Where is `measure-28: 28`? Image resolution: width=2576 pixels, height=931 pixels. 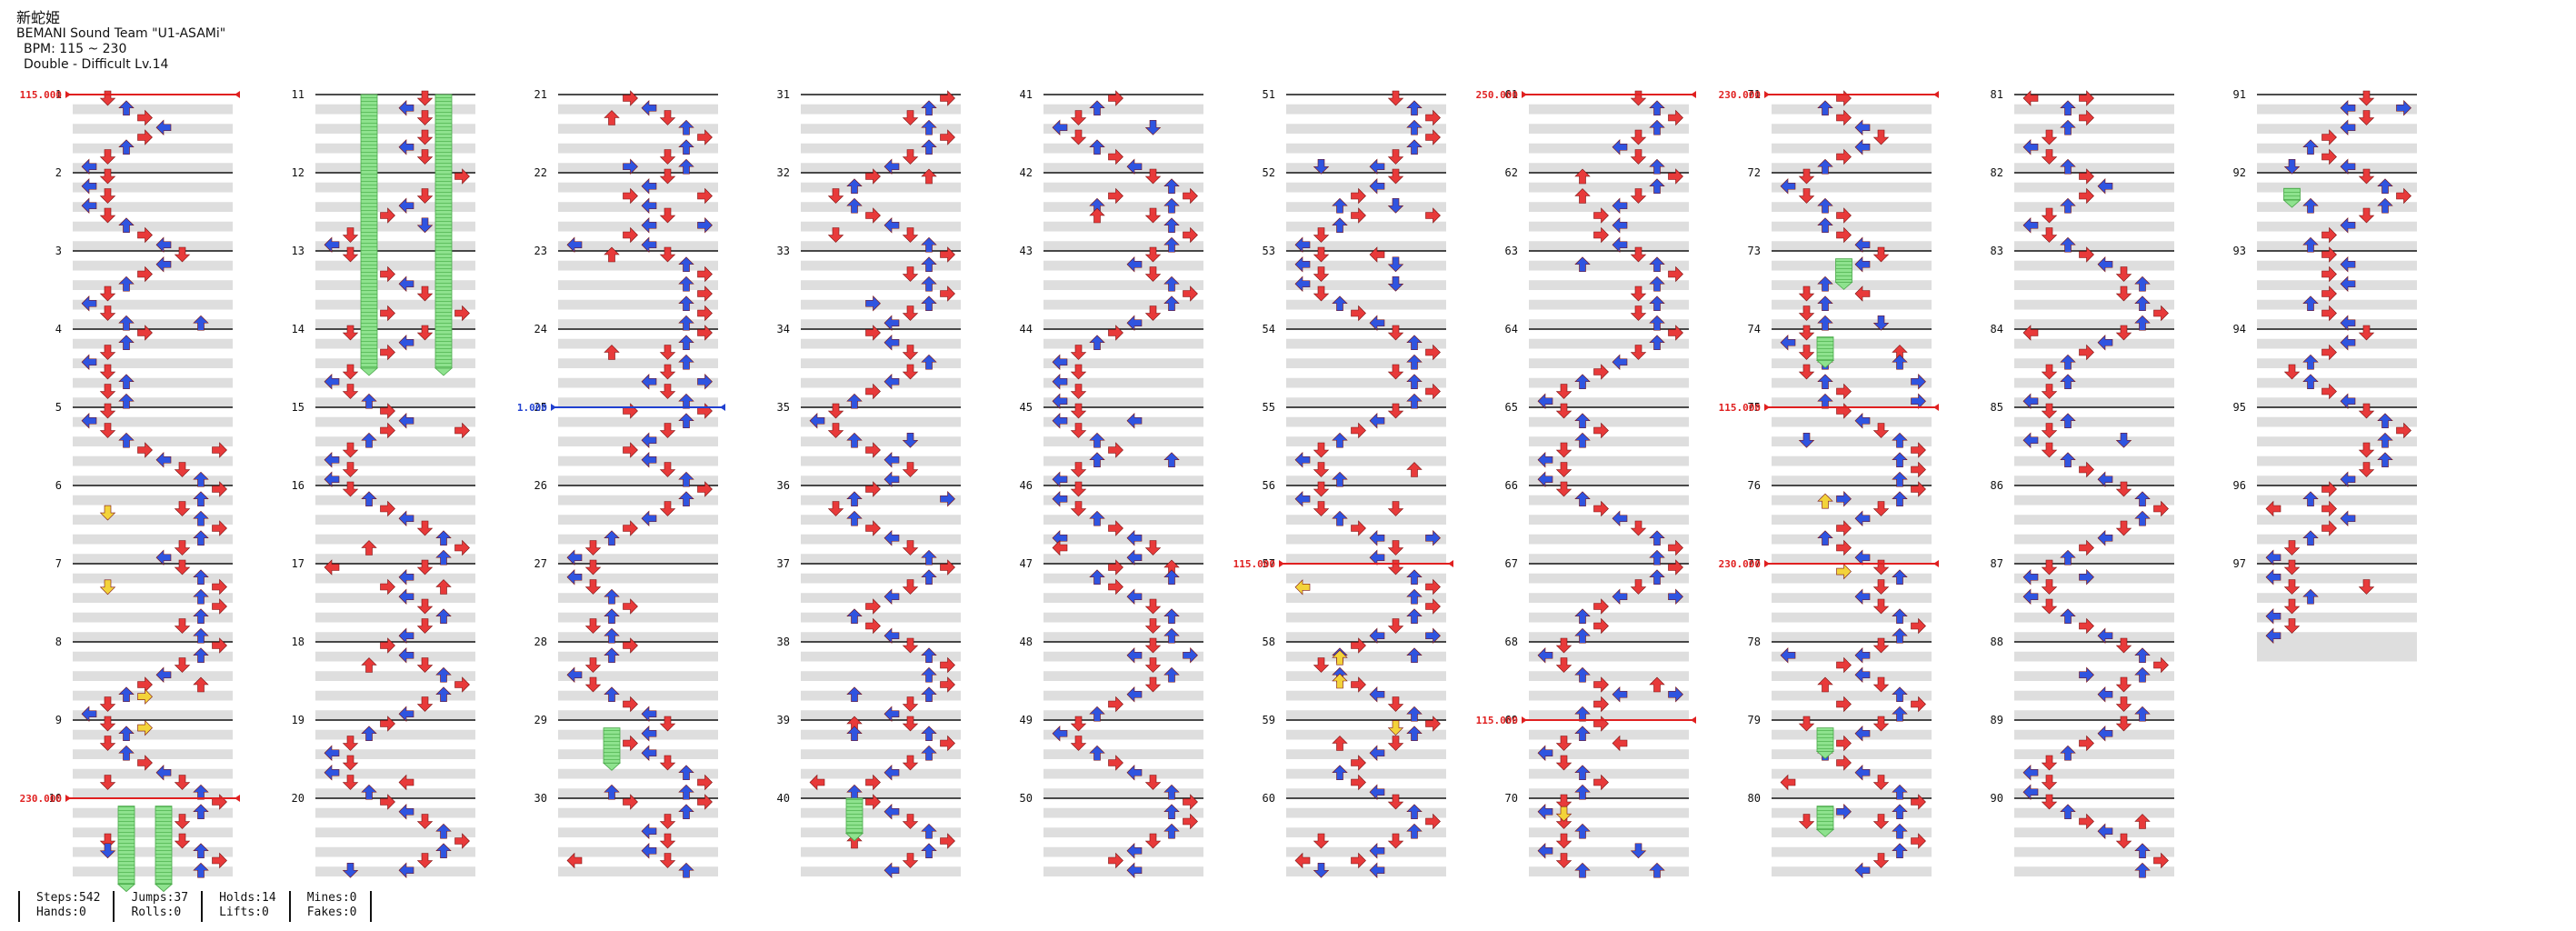
measure-28: 28 is located at coordinates (626, 678).